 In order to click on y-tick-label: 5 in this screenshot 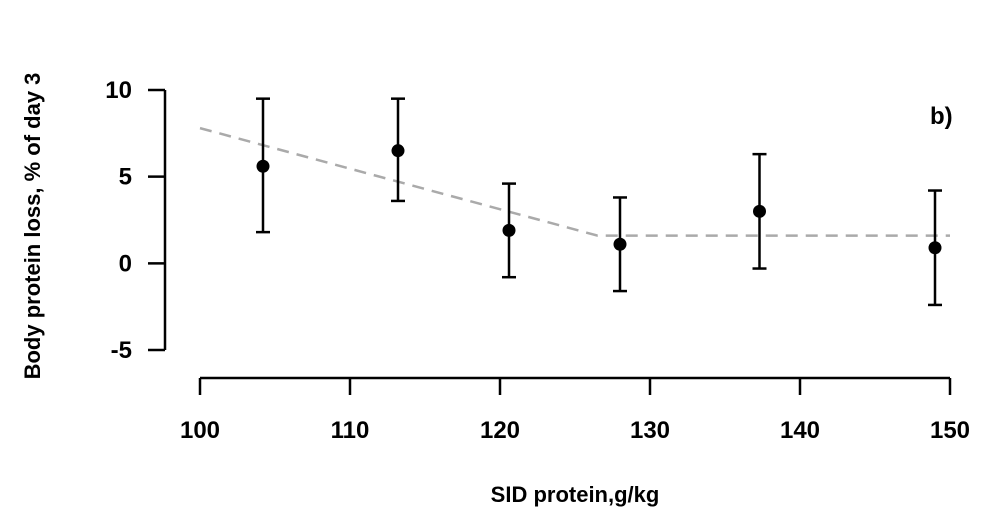, I will do `click(125, 177)`.